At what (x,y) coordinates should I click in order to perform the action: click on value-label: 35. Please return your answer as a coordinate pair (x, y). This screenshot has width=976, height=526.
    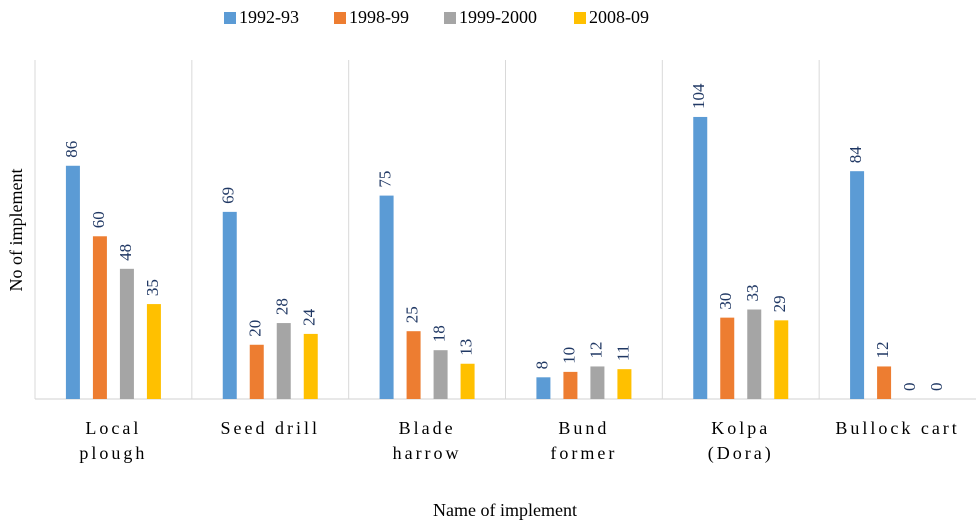
    Looking at the image, I should click on (152, 287).